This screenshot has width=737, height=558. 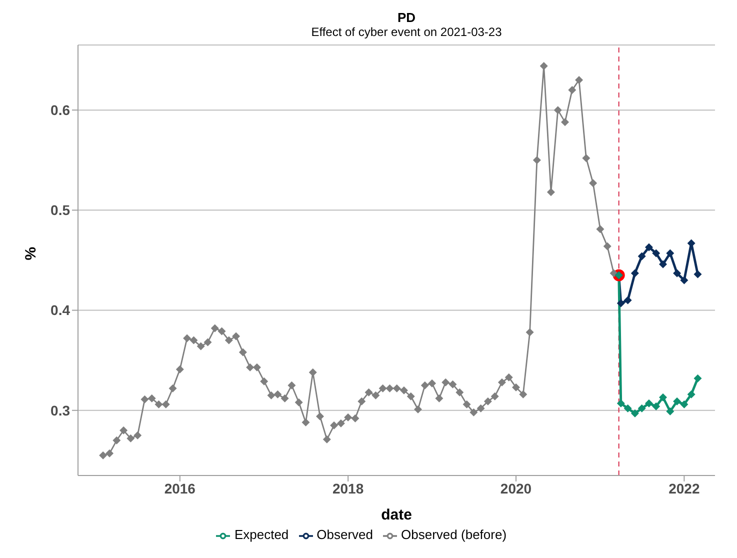 What do you see at coordinates (60, 410) in the screenshot?
I see `y-tick-label: 0.3` at bounding box center [60, 410].